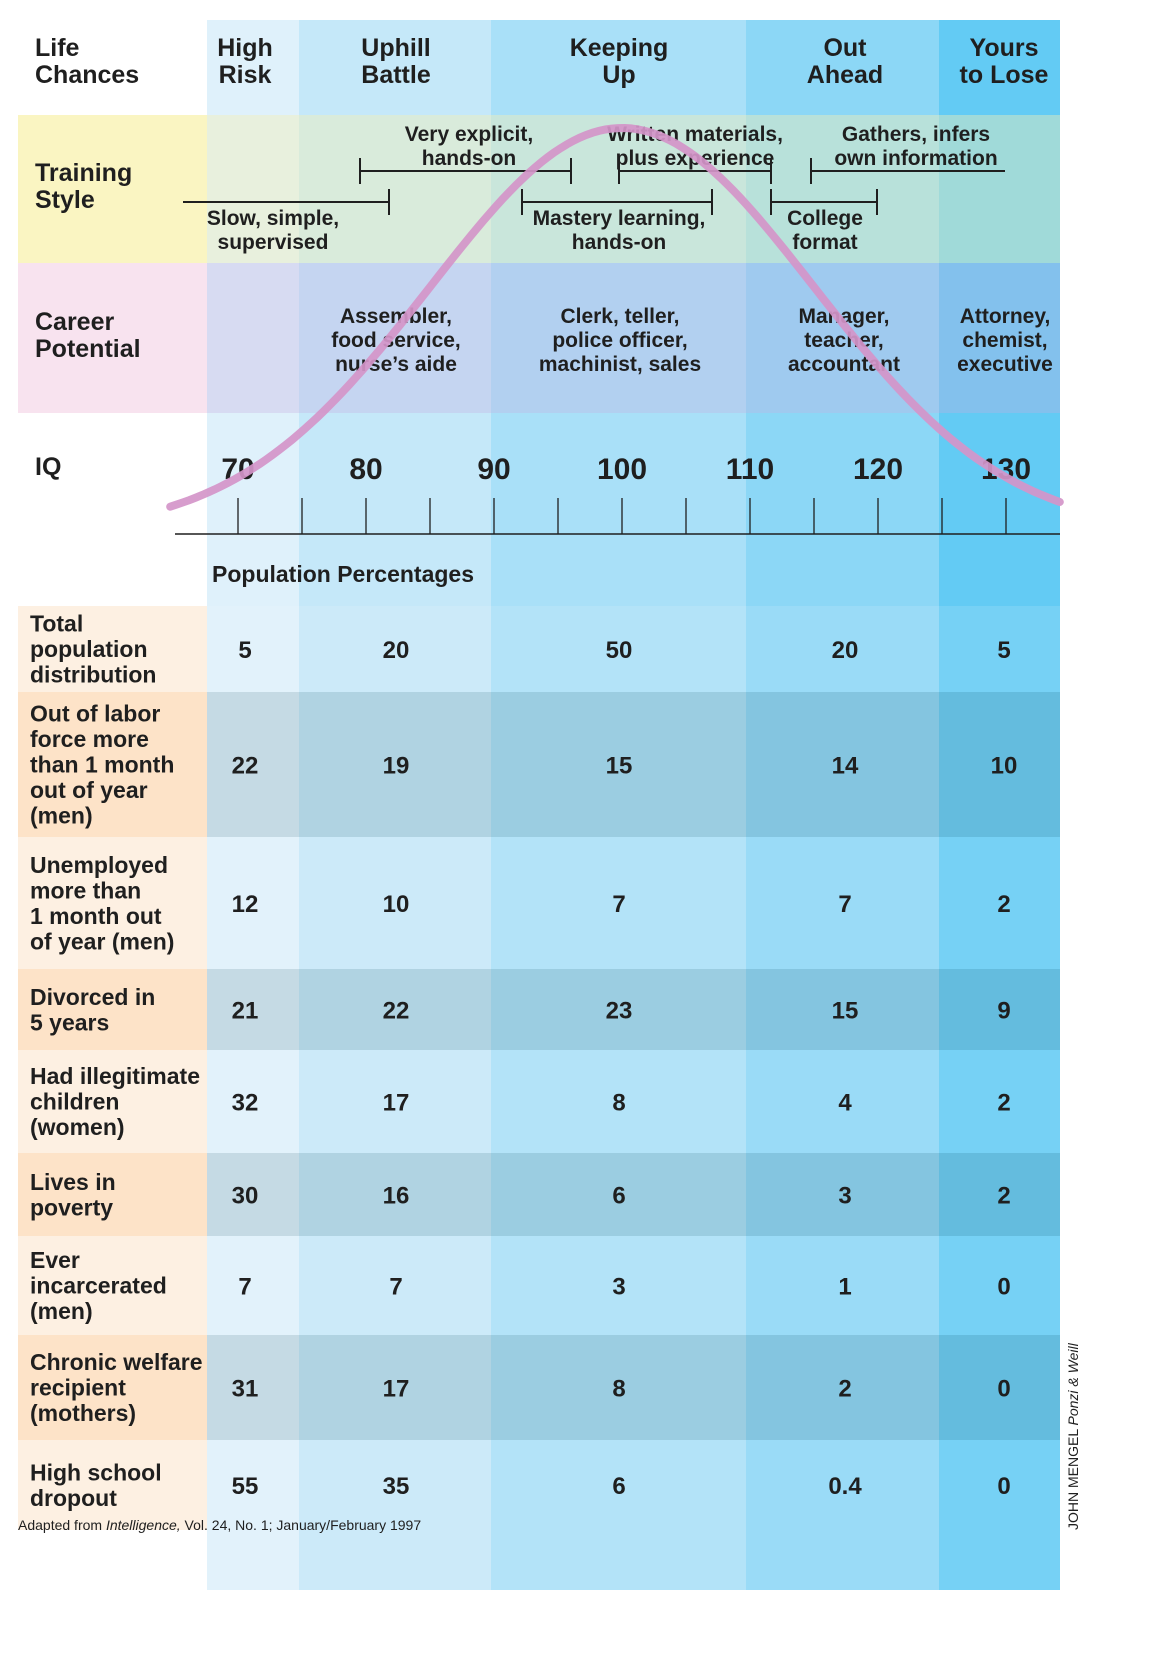 Image resolution: width=1154 pixels, height=1666 pixels. What do you see at coordinates (61, 1311) in the screenshot?
I see `table-row-label-line: (men)` at bounding box center [61, 1311].